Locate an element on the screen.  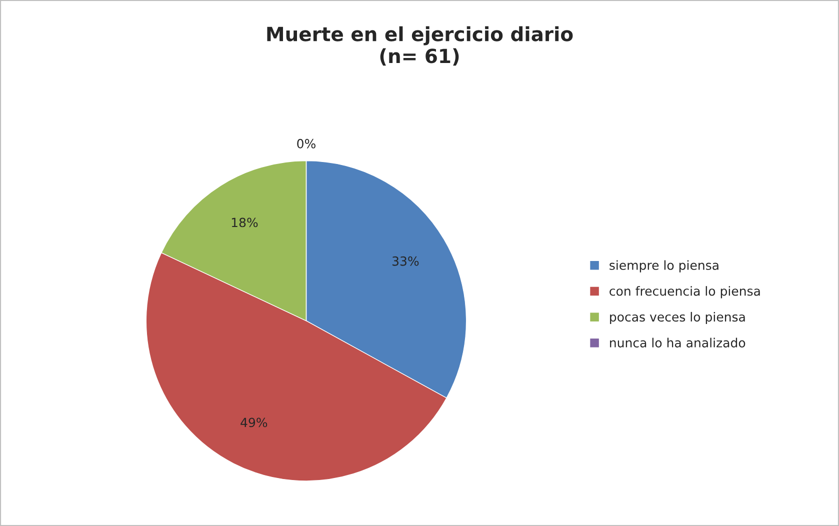
chart-title: Muerte en el ejercicio diario (n= 61) is located at coordinates (420, 46).